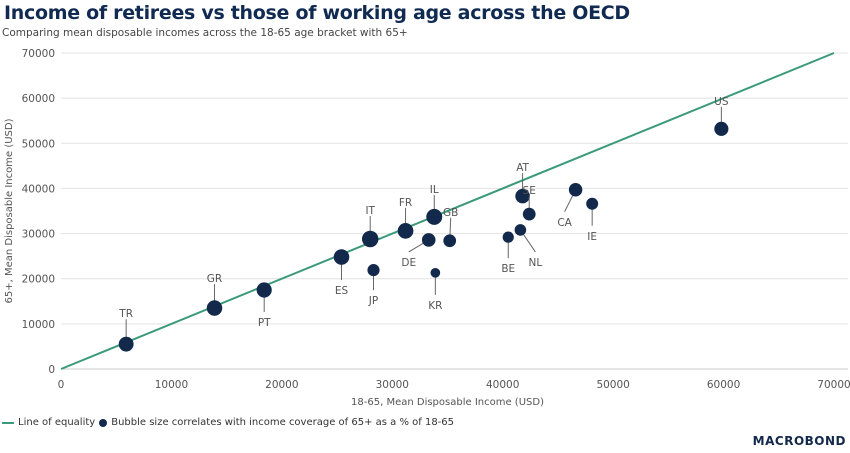  I want to click on legend-line-swatch, so click(8, 422).